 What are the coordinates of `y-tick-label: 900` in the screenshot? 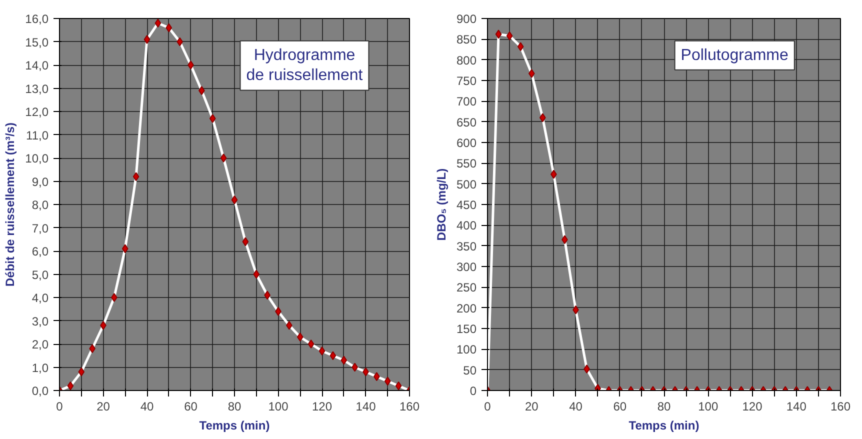 It's located at (466, 19).